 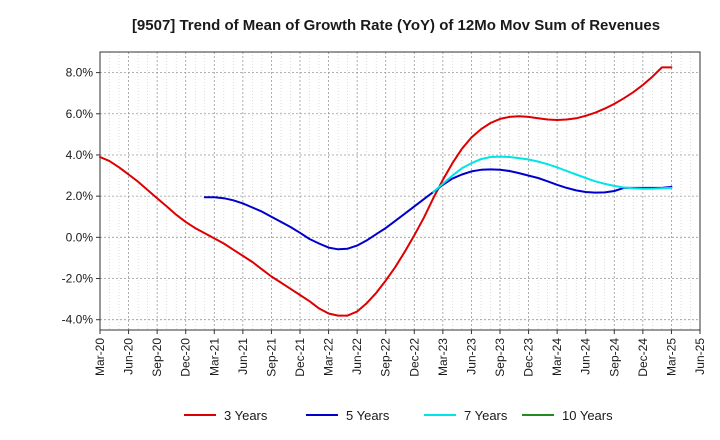 What do you see at coordinates (357, 356) in the screenshot?
I see `x-tick-label: Jun-22` at bounding box center [357, 356].